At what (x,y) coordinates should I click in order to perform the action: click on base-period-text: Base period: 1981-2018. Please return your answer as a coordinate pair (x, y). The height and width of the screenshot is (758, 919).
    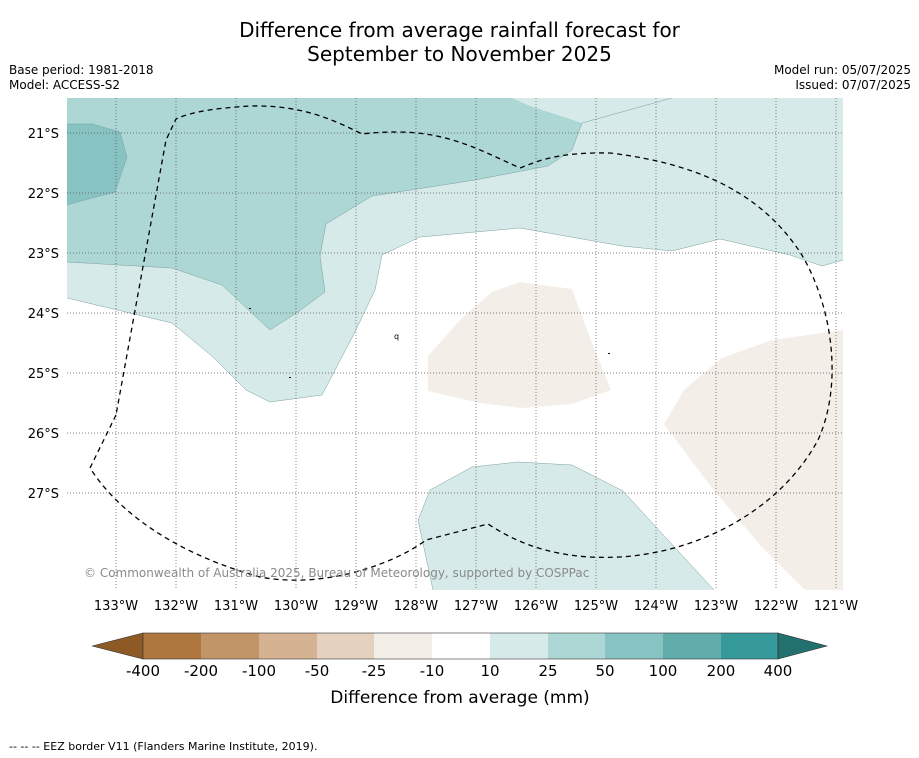
    Looking at the image, I should click on (81, 70).